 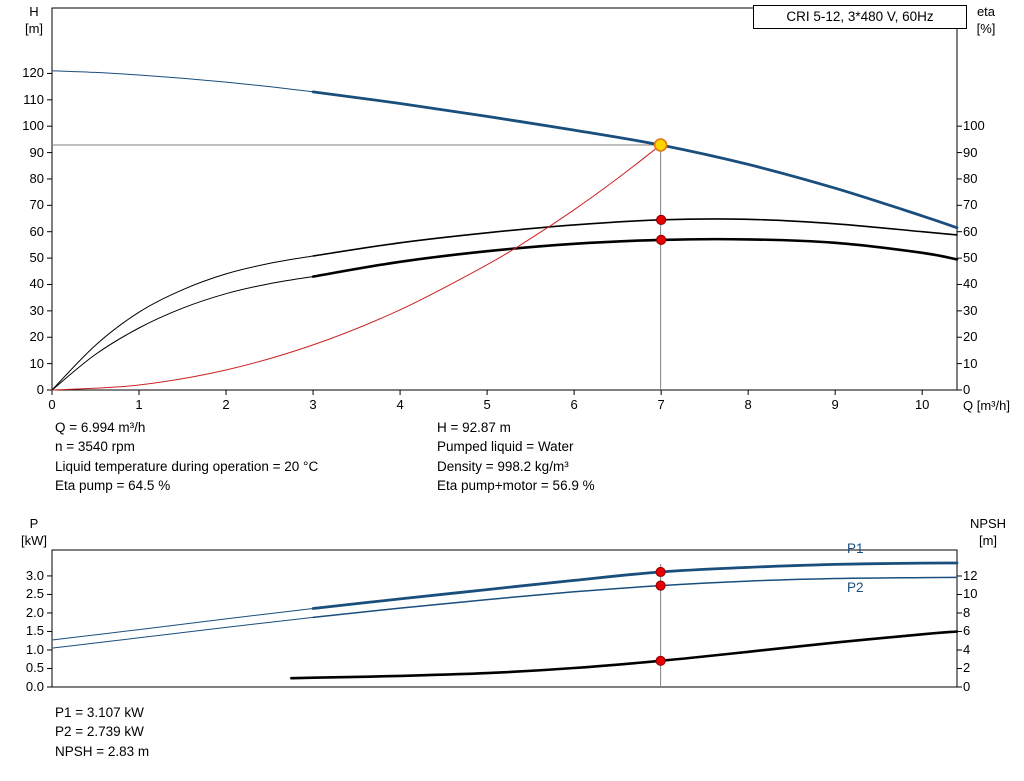 What do you see at coordinates (635, 237) in the screenshot?
I see `curve-eta-pump` at bounding box center [635, 237].